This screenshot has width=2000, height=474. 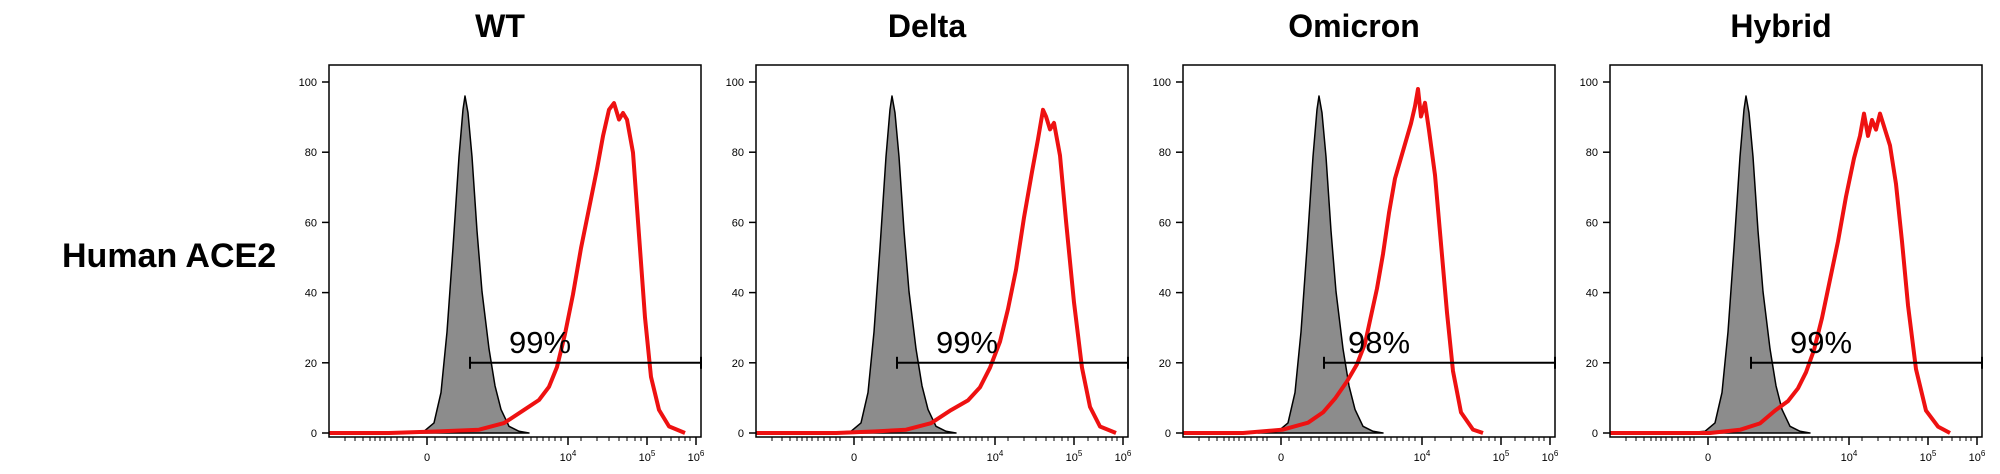 I want to click on panel-title: WT, so click(x=500, y=26).